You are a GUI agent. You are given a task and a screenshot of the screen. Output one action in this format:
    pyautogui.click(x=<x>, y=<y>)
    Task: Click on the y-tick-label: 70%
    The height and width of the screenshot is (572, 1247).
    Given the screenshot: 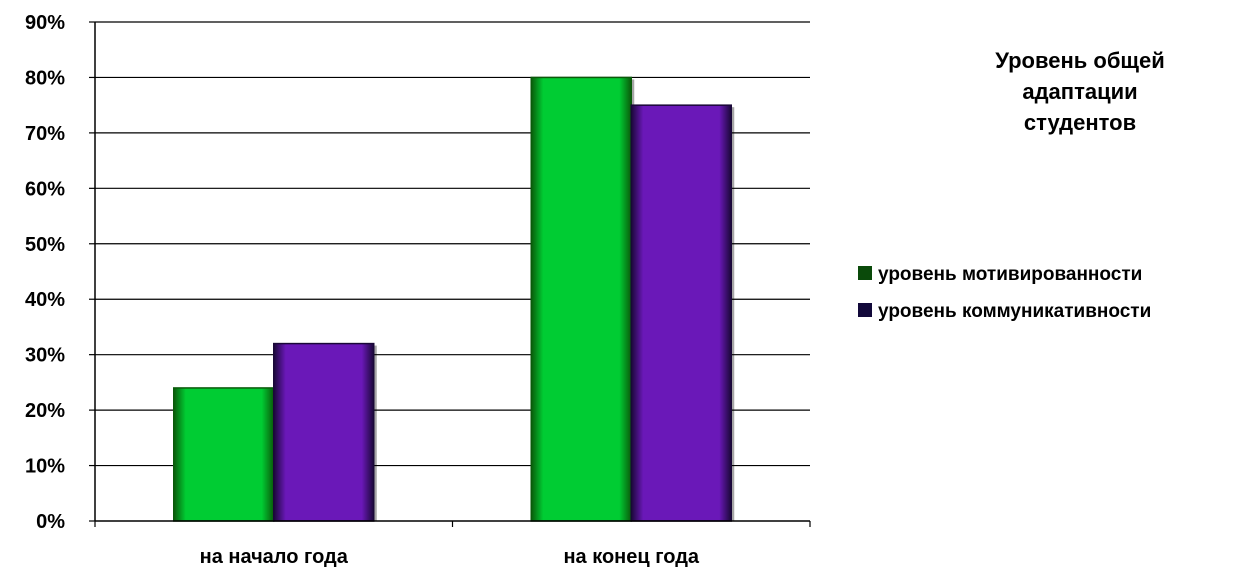 What is the action you would take?
    pyautogui.click(x=45, y=134)
    